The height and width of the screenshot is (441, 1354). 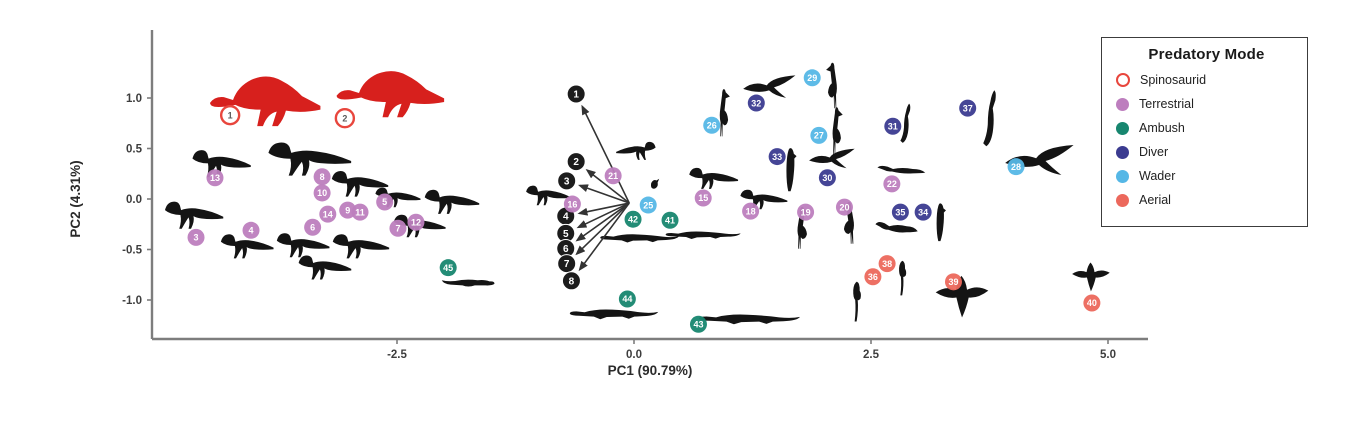 I want to click on series-terrestrial: 3 4 5 6 7 8 9 10 11 12 13 14 16 21 15 18 19 20 22, so click(x=544, y=206).